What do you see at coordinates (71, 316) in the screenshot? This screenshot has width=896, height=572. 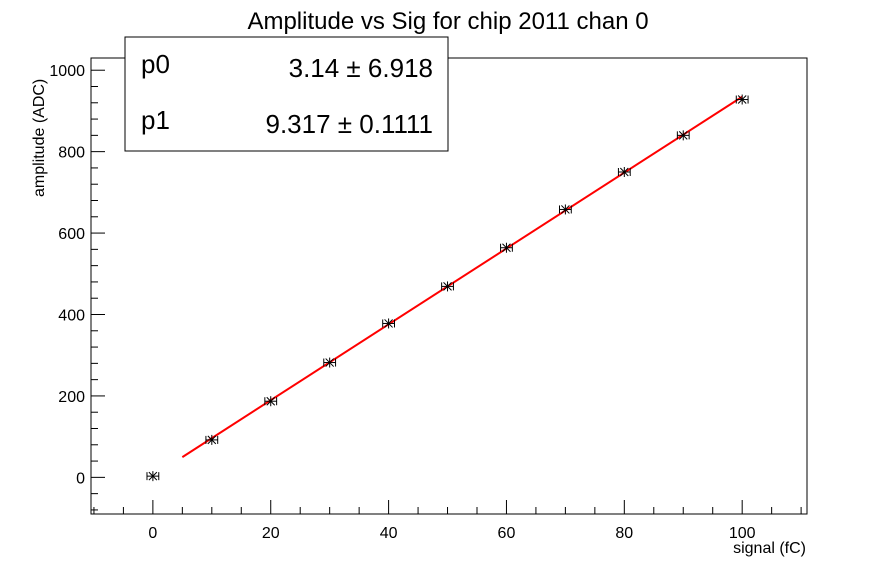 I see `y-tick-label: 400` at bounding box center [71, 316].